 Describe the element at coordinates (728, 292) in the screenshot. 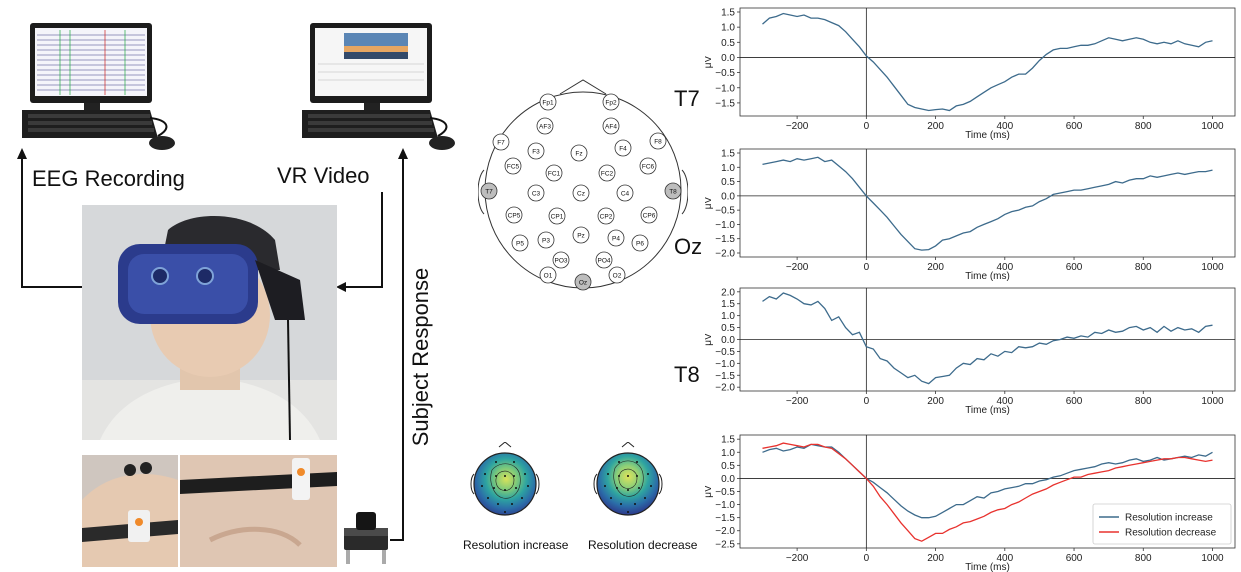

I see `y-tick-label: 2.0` at that location.